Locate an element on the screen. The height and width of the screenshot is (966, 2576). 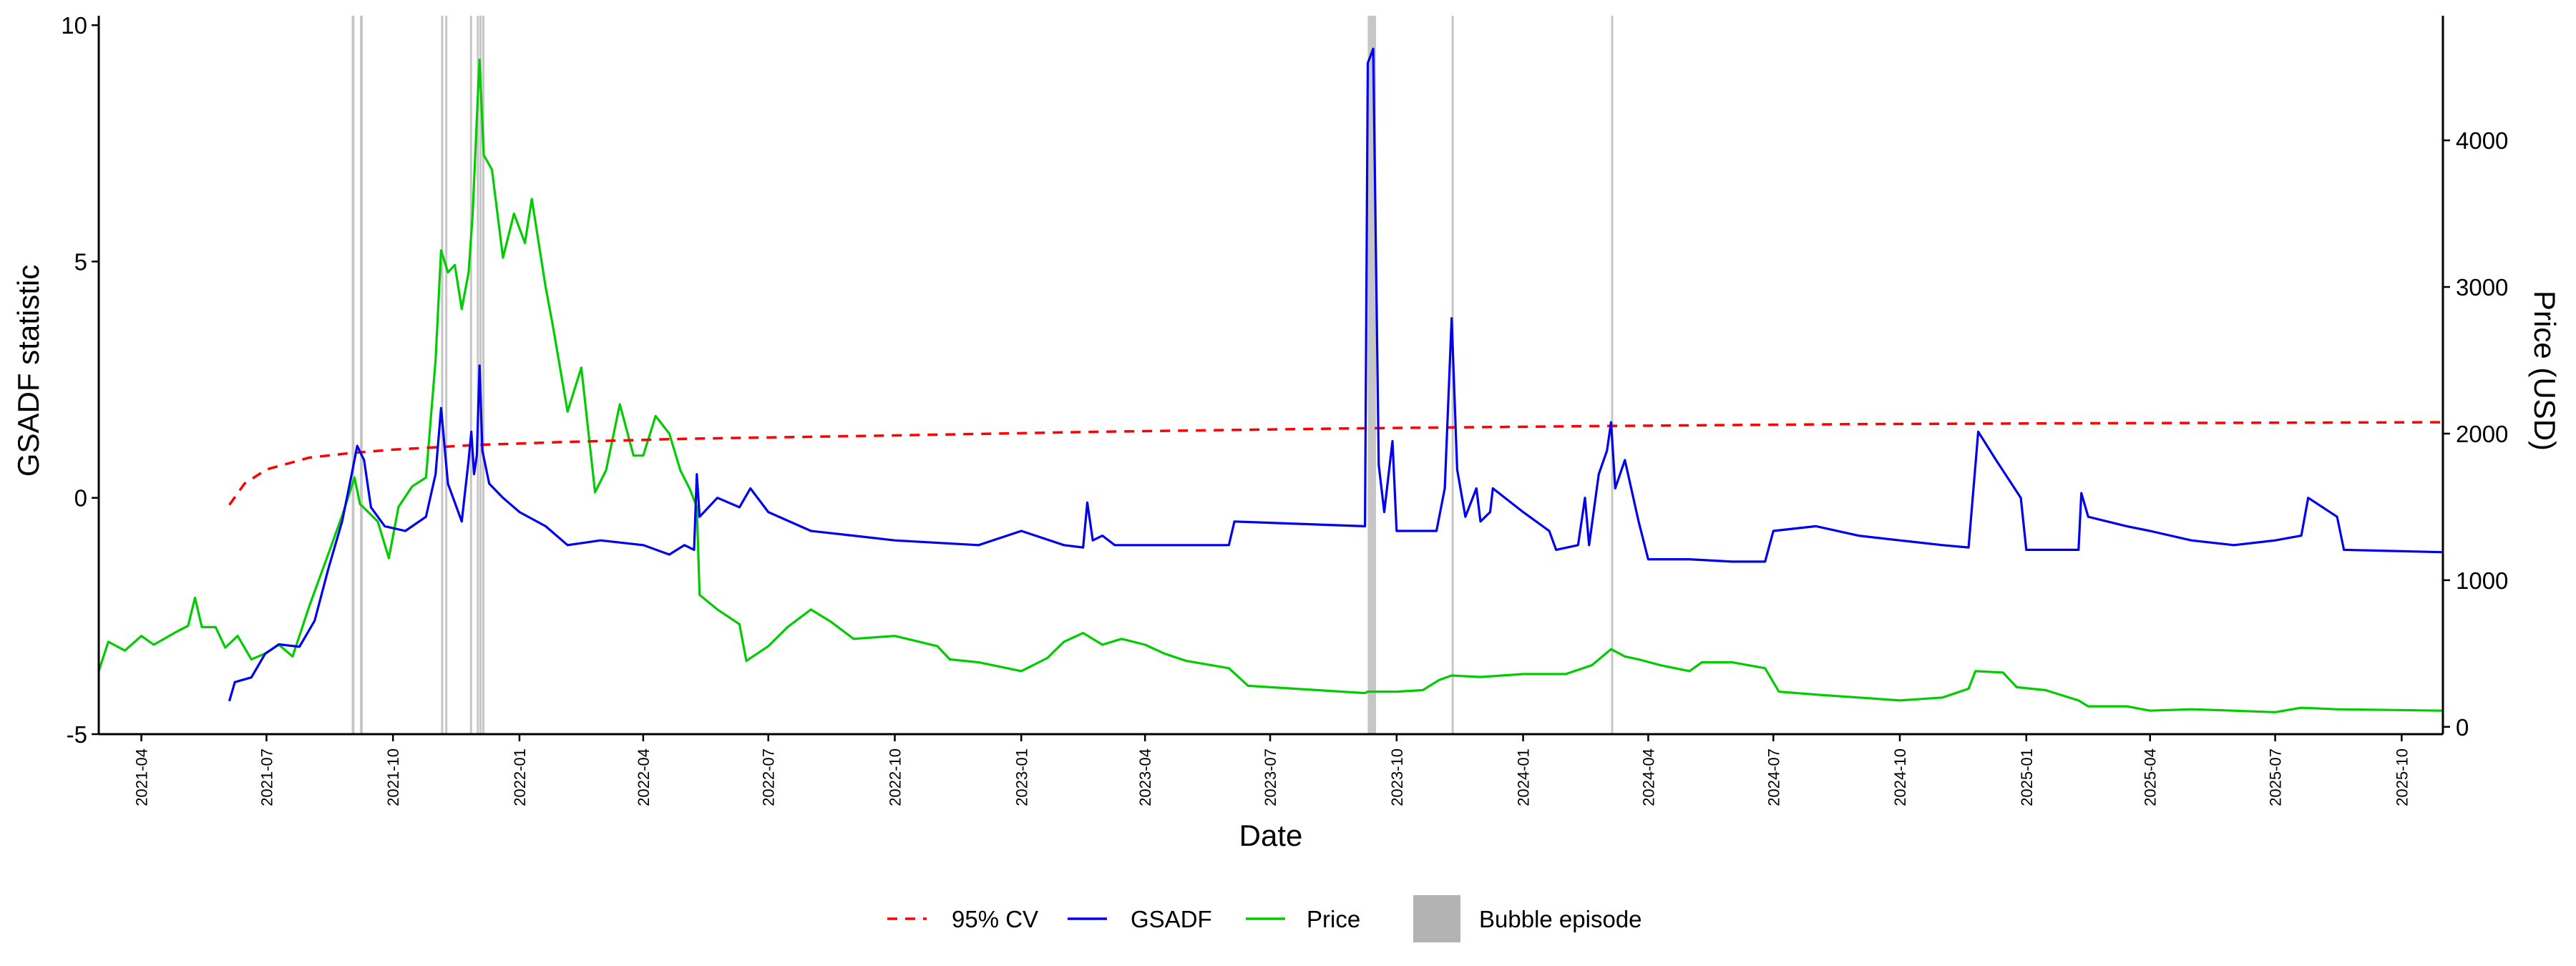
x-tick-label: 2024-10 is located at coordinates (1900, 777).